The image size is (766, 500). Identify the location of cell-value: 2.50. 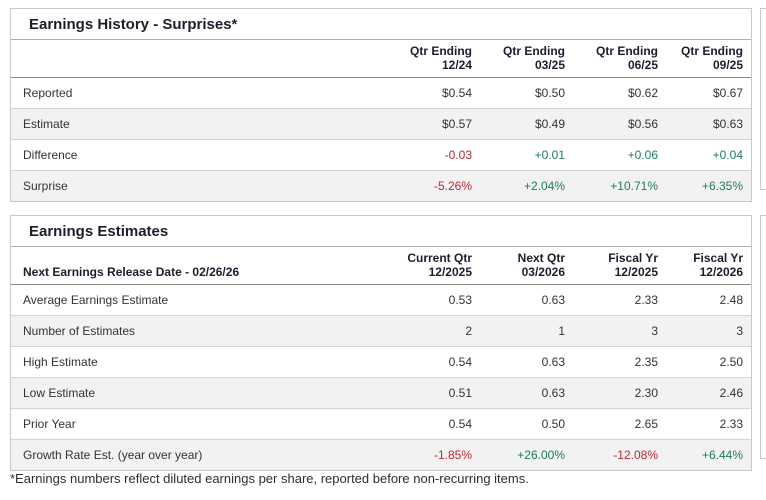
(731, 362).